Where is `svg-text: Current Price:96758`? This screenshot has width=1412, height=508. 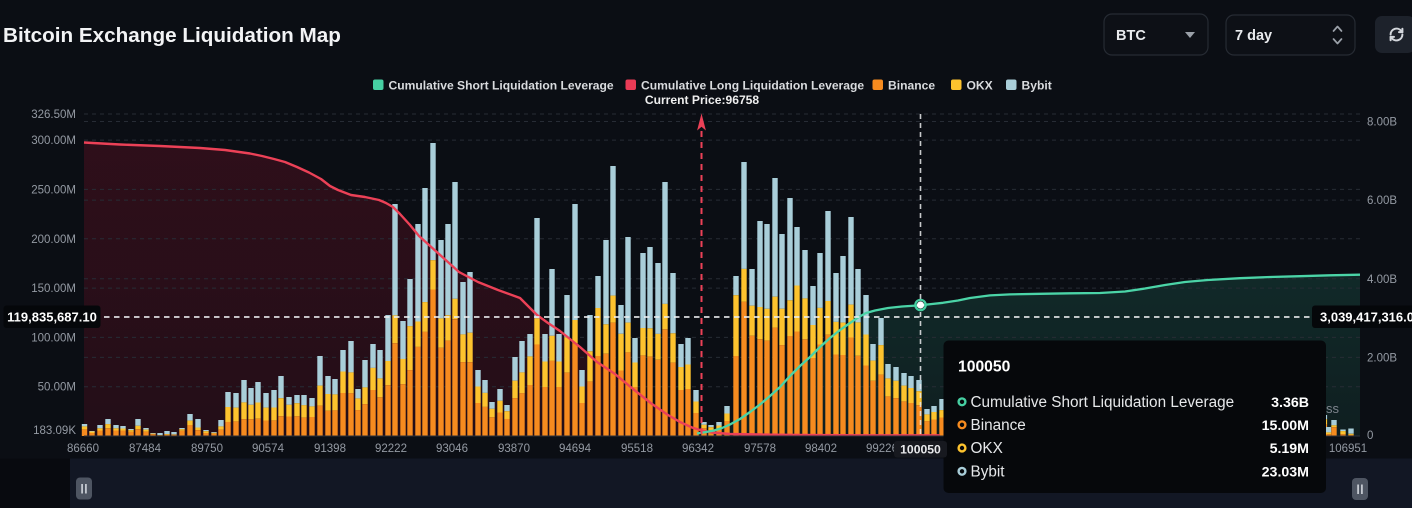
svg-text: Current Price:96758 is located at coordinates (702, 100).